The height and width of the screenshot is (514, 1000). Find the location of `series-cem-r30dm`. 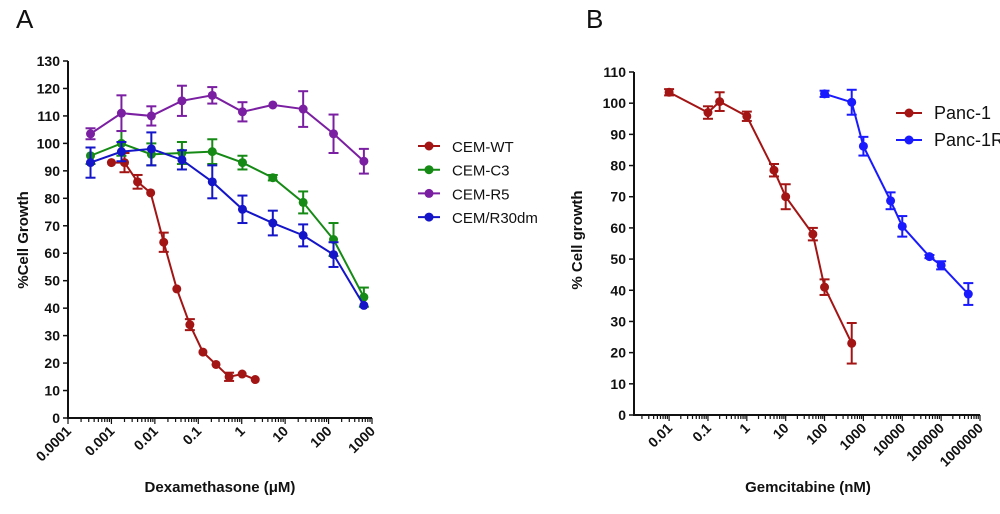

series-cem-r30dm is located at coordinates (227, 220).